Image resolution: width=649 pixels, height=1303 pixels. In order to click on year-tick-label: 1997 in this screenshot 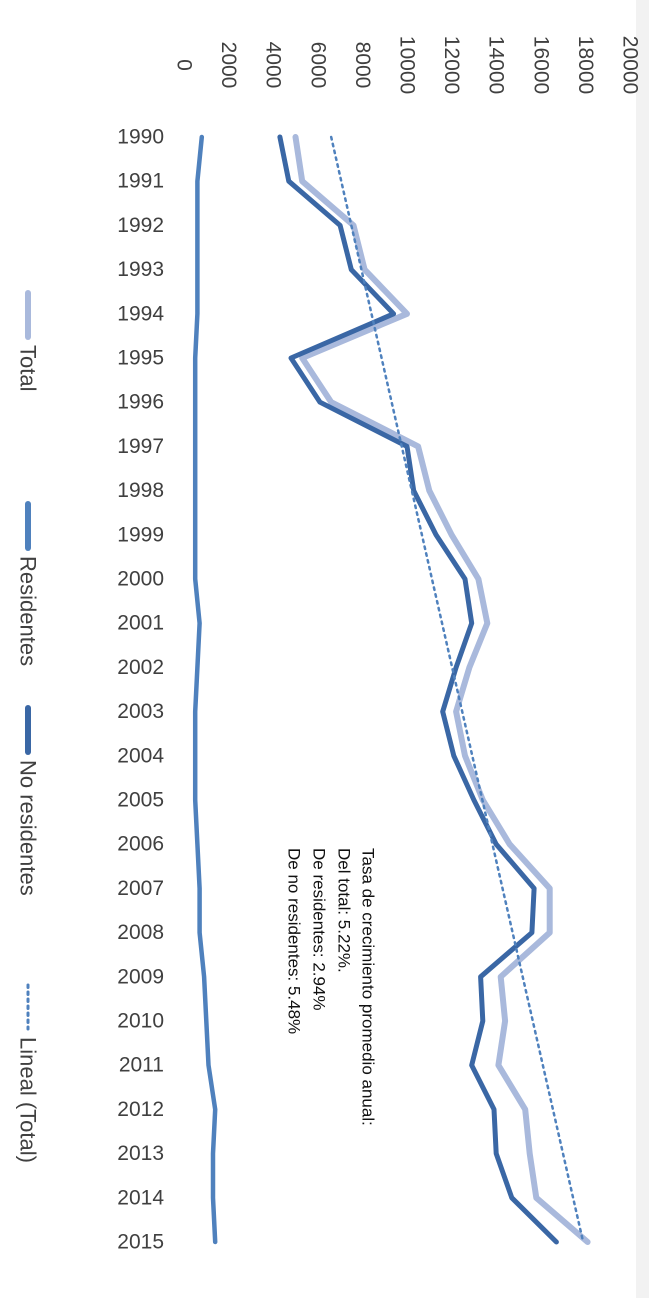, I will do `click(140, 446)`.